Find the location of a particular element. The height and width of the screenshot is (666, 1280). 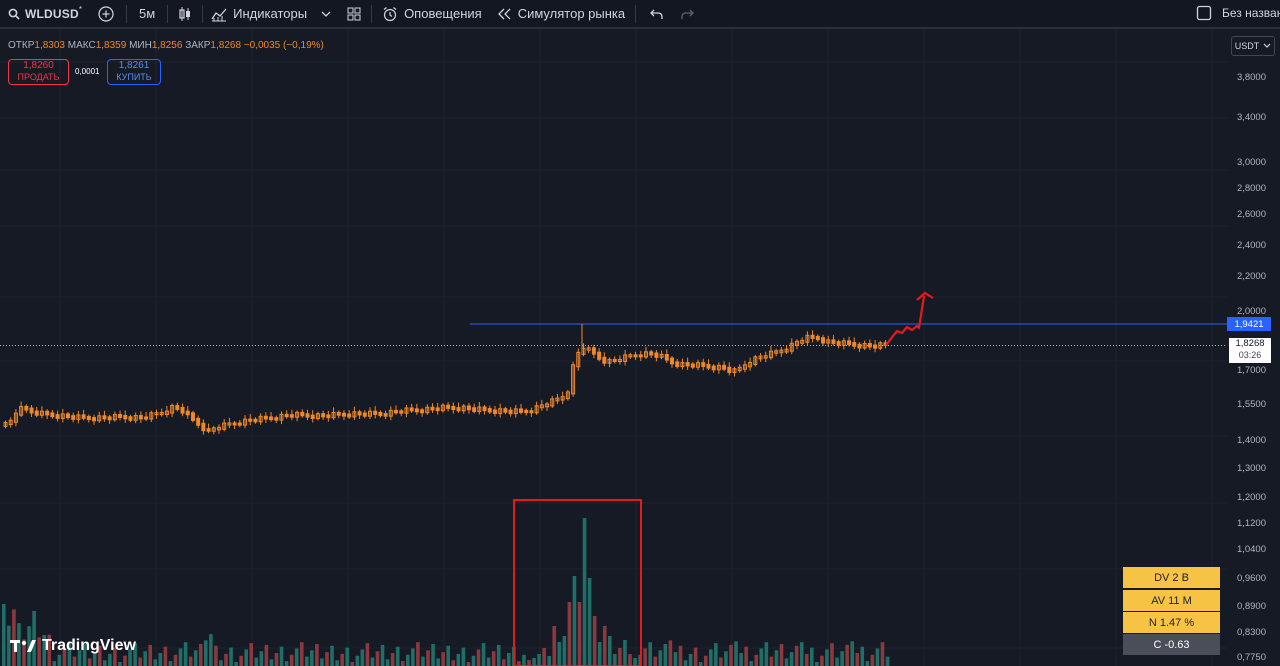

alerts-button: Оповещения is located at coordinates (431, 13).